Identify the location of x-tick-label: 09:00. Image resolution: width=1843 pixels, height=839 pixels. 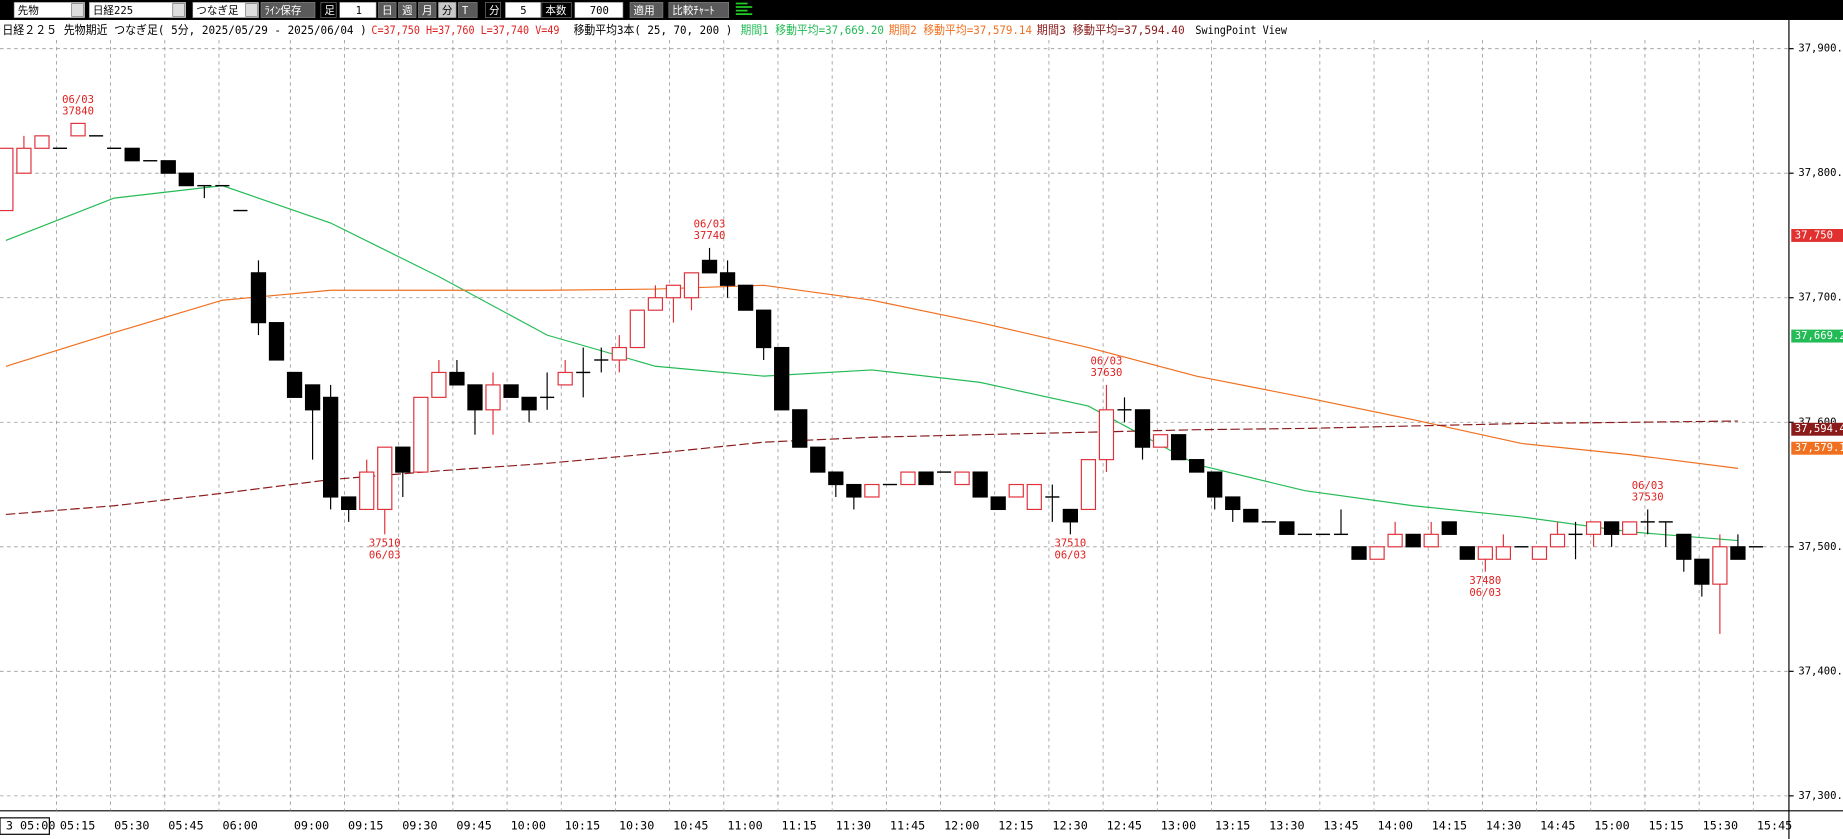
(311, 826).